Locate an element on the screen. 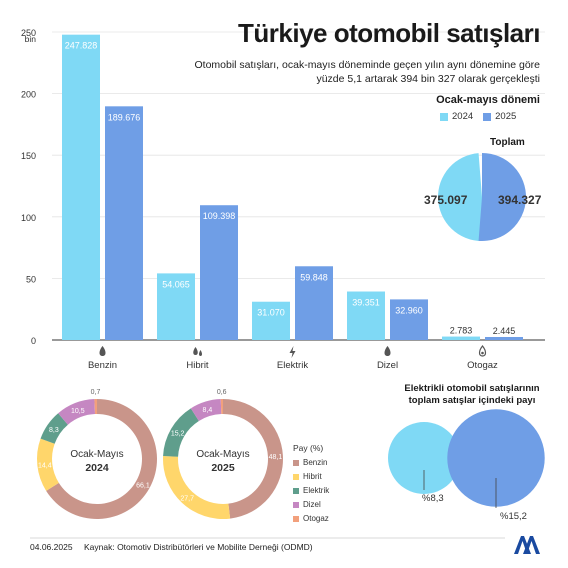 The image size is (568, 568). bar-value-label: 32.960 is located at coordinates (409, 310).